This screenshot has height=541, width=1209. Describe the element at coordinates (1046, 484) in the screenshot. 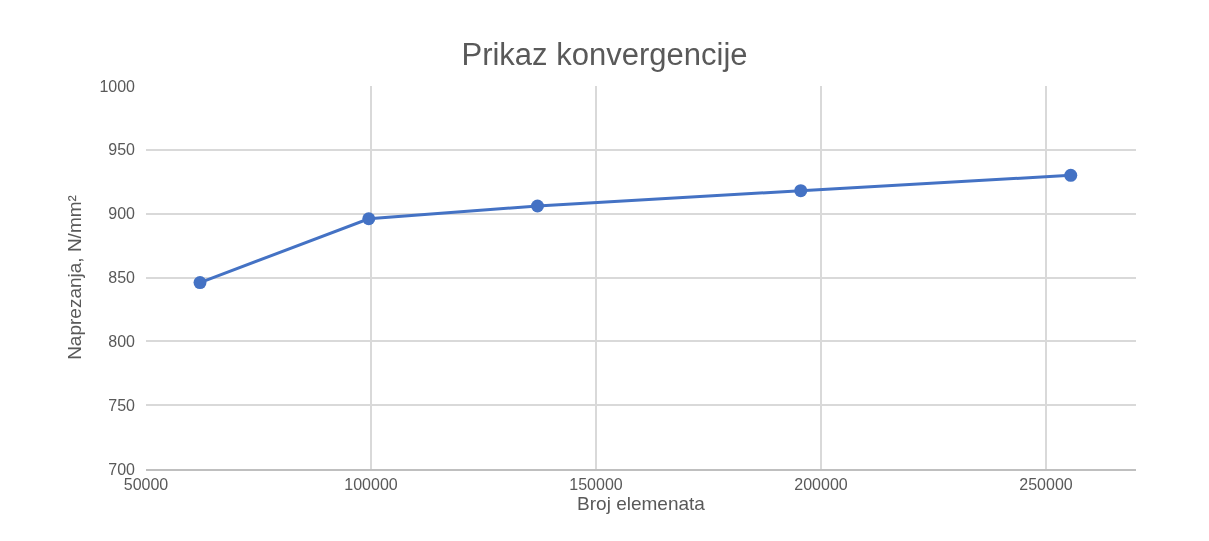

I see `x-tick-label: 250000` at that location.